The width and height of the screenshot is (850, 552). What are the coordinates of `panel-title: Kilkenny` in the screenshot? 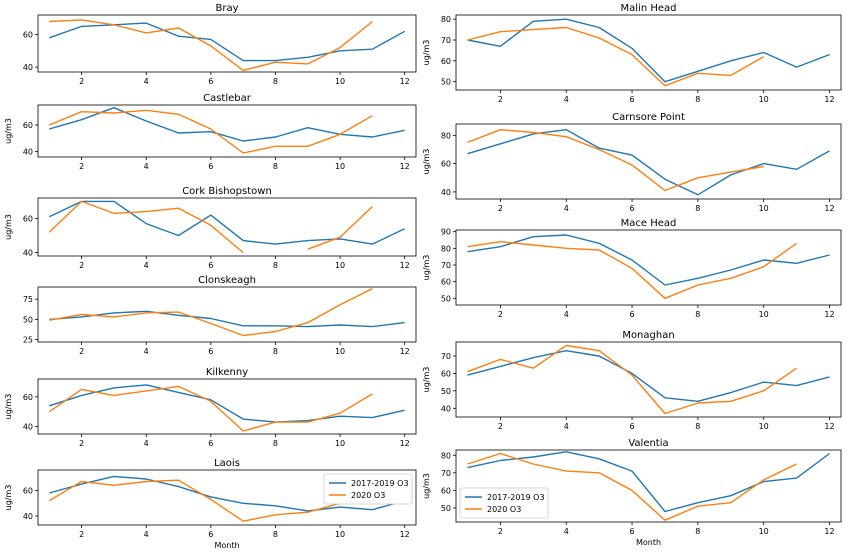 It's located at (227, 372).